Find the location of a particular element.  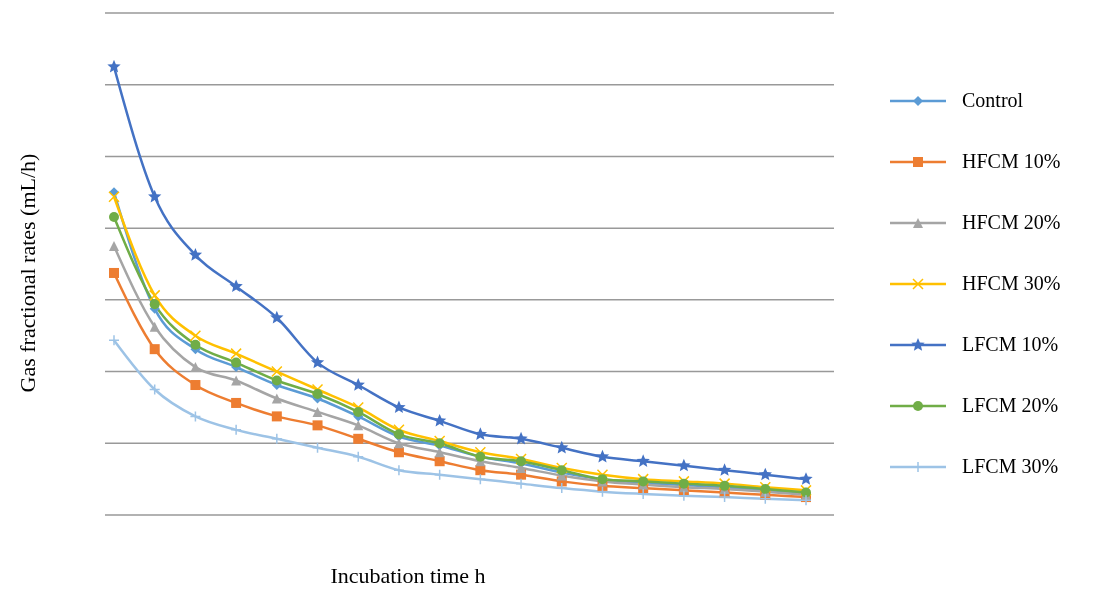

legend-label: LFCM 10% is located at coordinates (1010, 344).